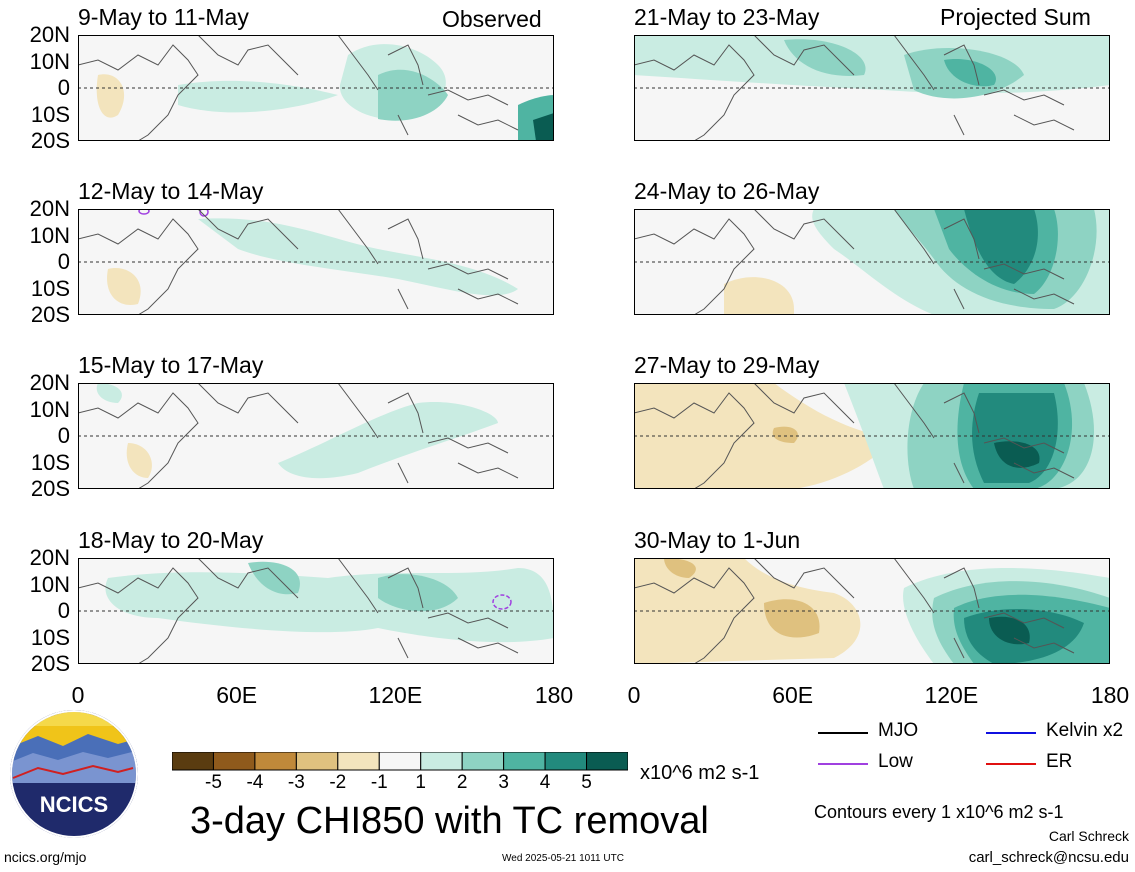 The height and width of the screenshot is (872, 1135). What do you see at coordinates (462, 782) in the screenshot?
I see `colorbar-tick-label: 2` at bounding box center [462, 782].